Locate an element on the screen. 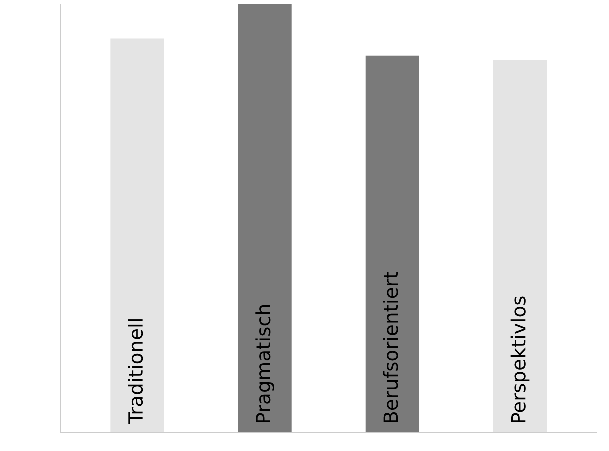 The height and width of the screenshot is (451, 609). x-tick-label: Pragmatisch is located at coordinates (265, 363).